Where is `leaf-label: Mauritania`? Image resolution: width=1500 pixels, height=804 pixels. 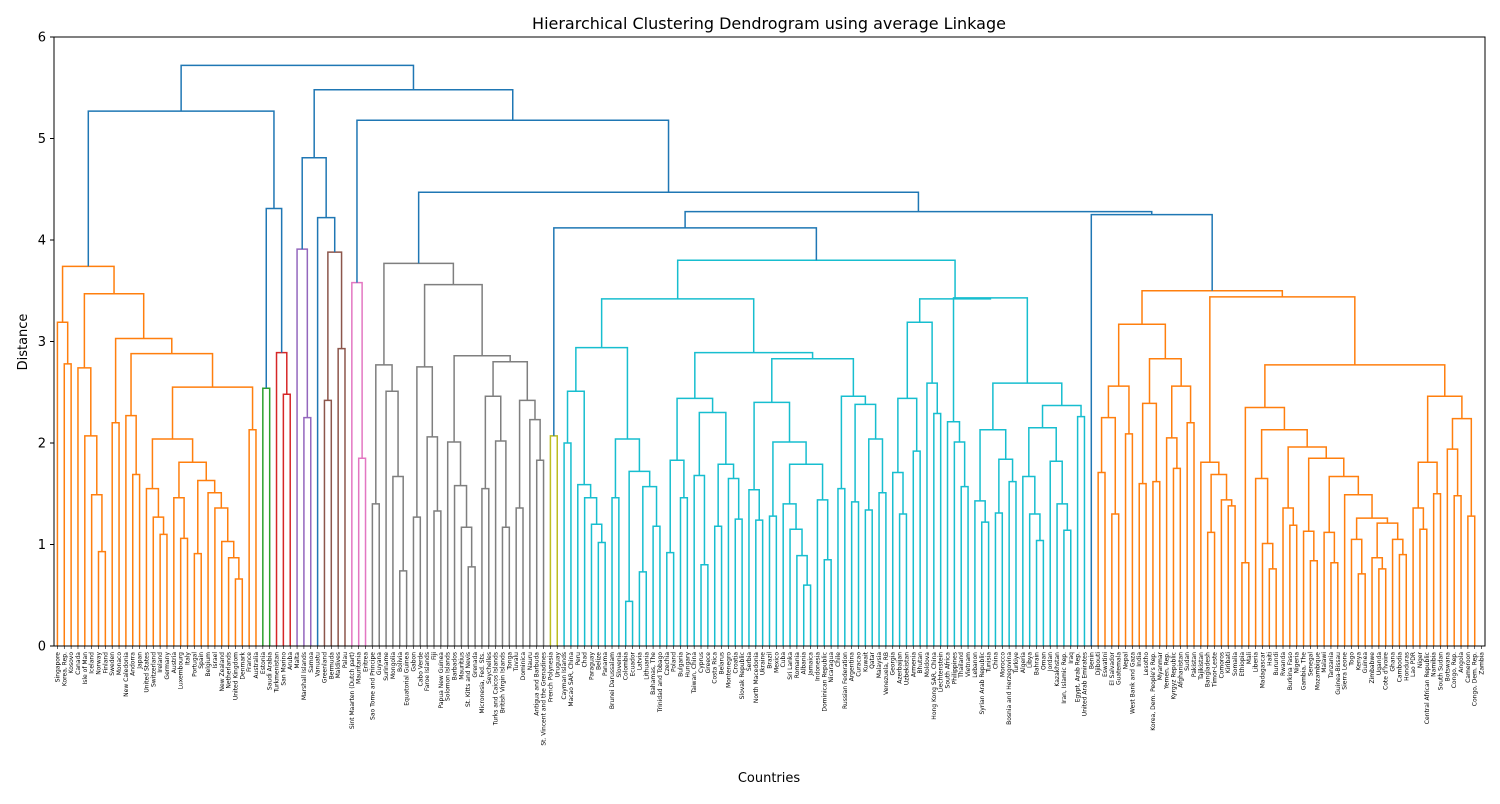 leaf-label: Mauritania is located at coordinates (359, 668).